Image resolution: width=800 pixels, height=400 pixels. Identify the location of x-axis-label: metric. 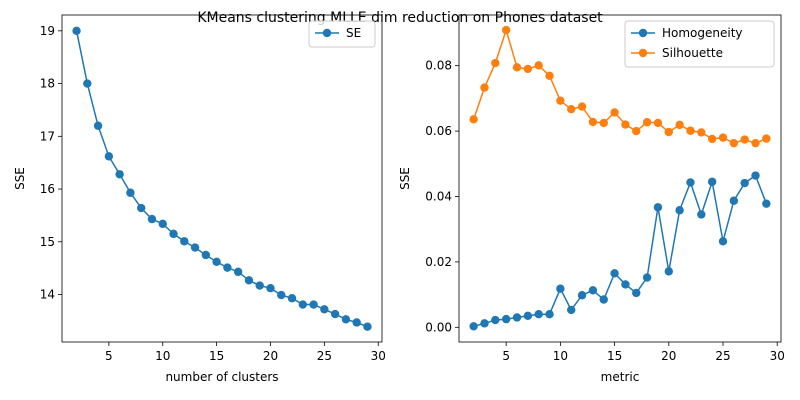
(620, 377).